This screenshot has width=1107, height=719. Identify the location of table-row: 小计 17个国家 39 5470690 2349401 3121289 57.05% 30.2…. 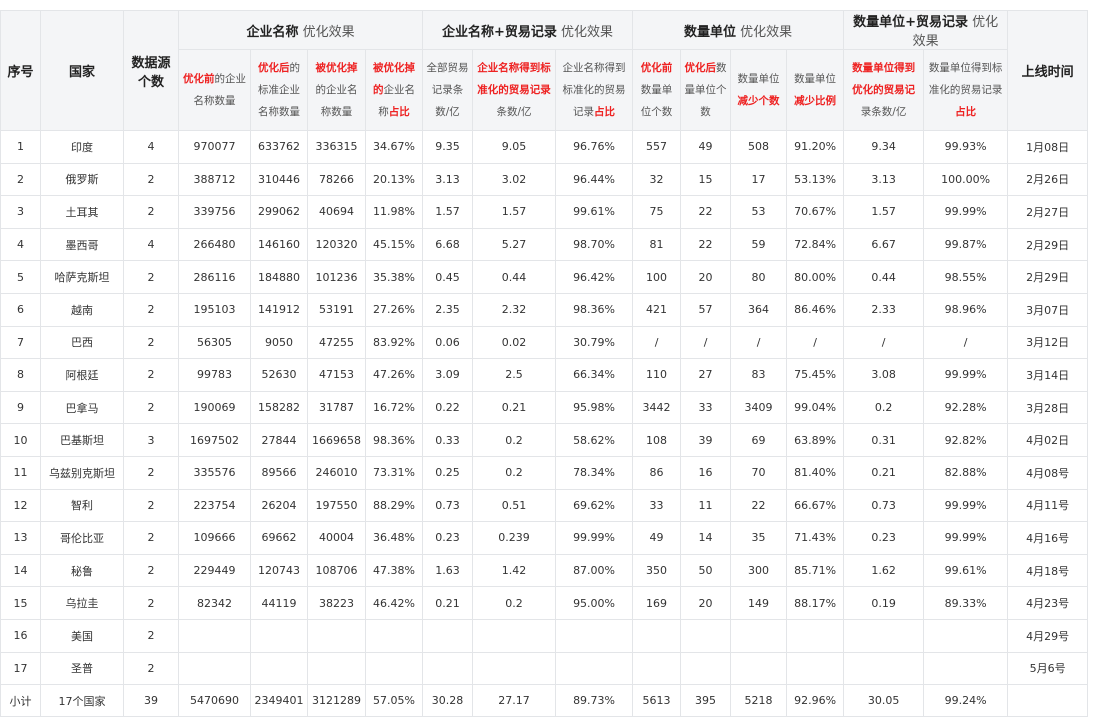
(544, 701).